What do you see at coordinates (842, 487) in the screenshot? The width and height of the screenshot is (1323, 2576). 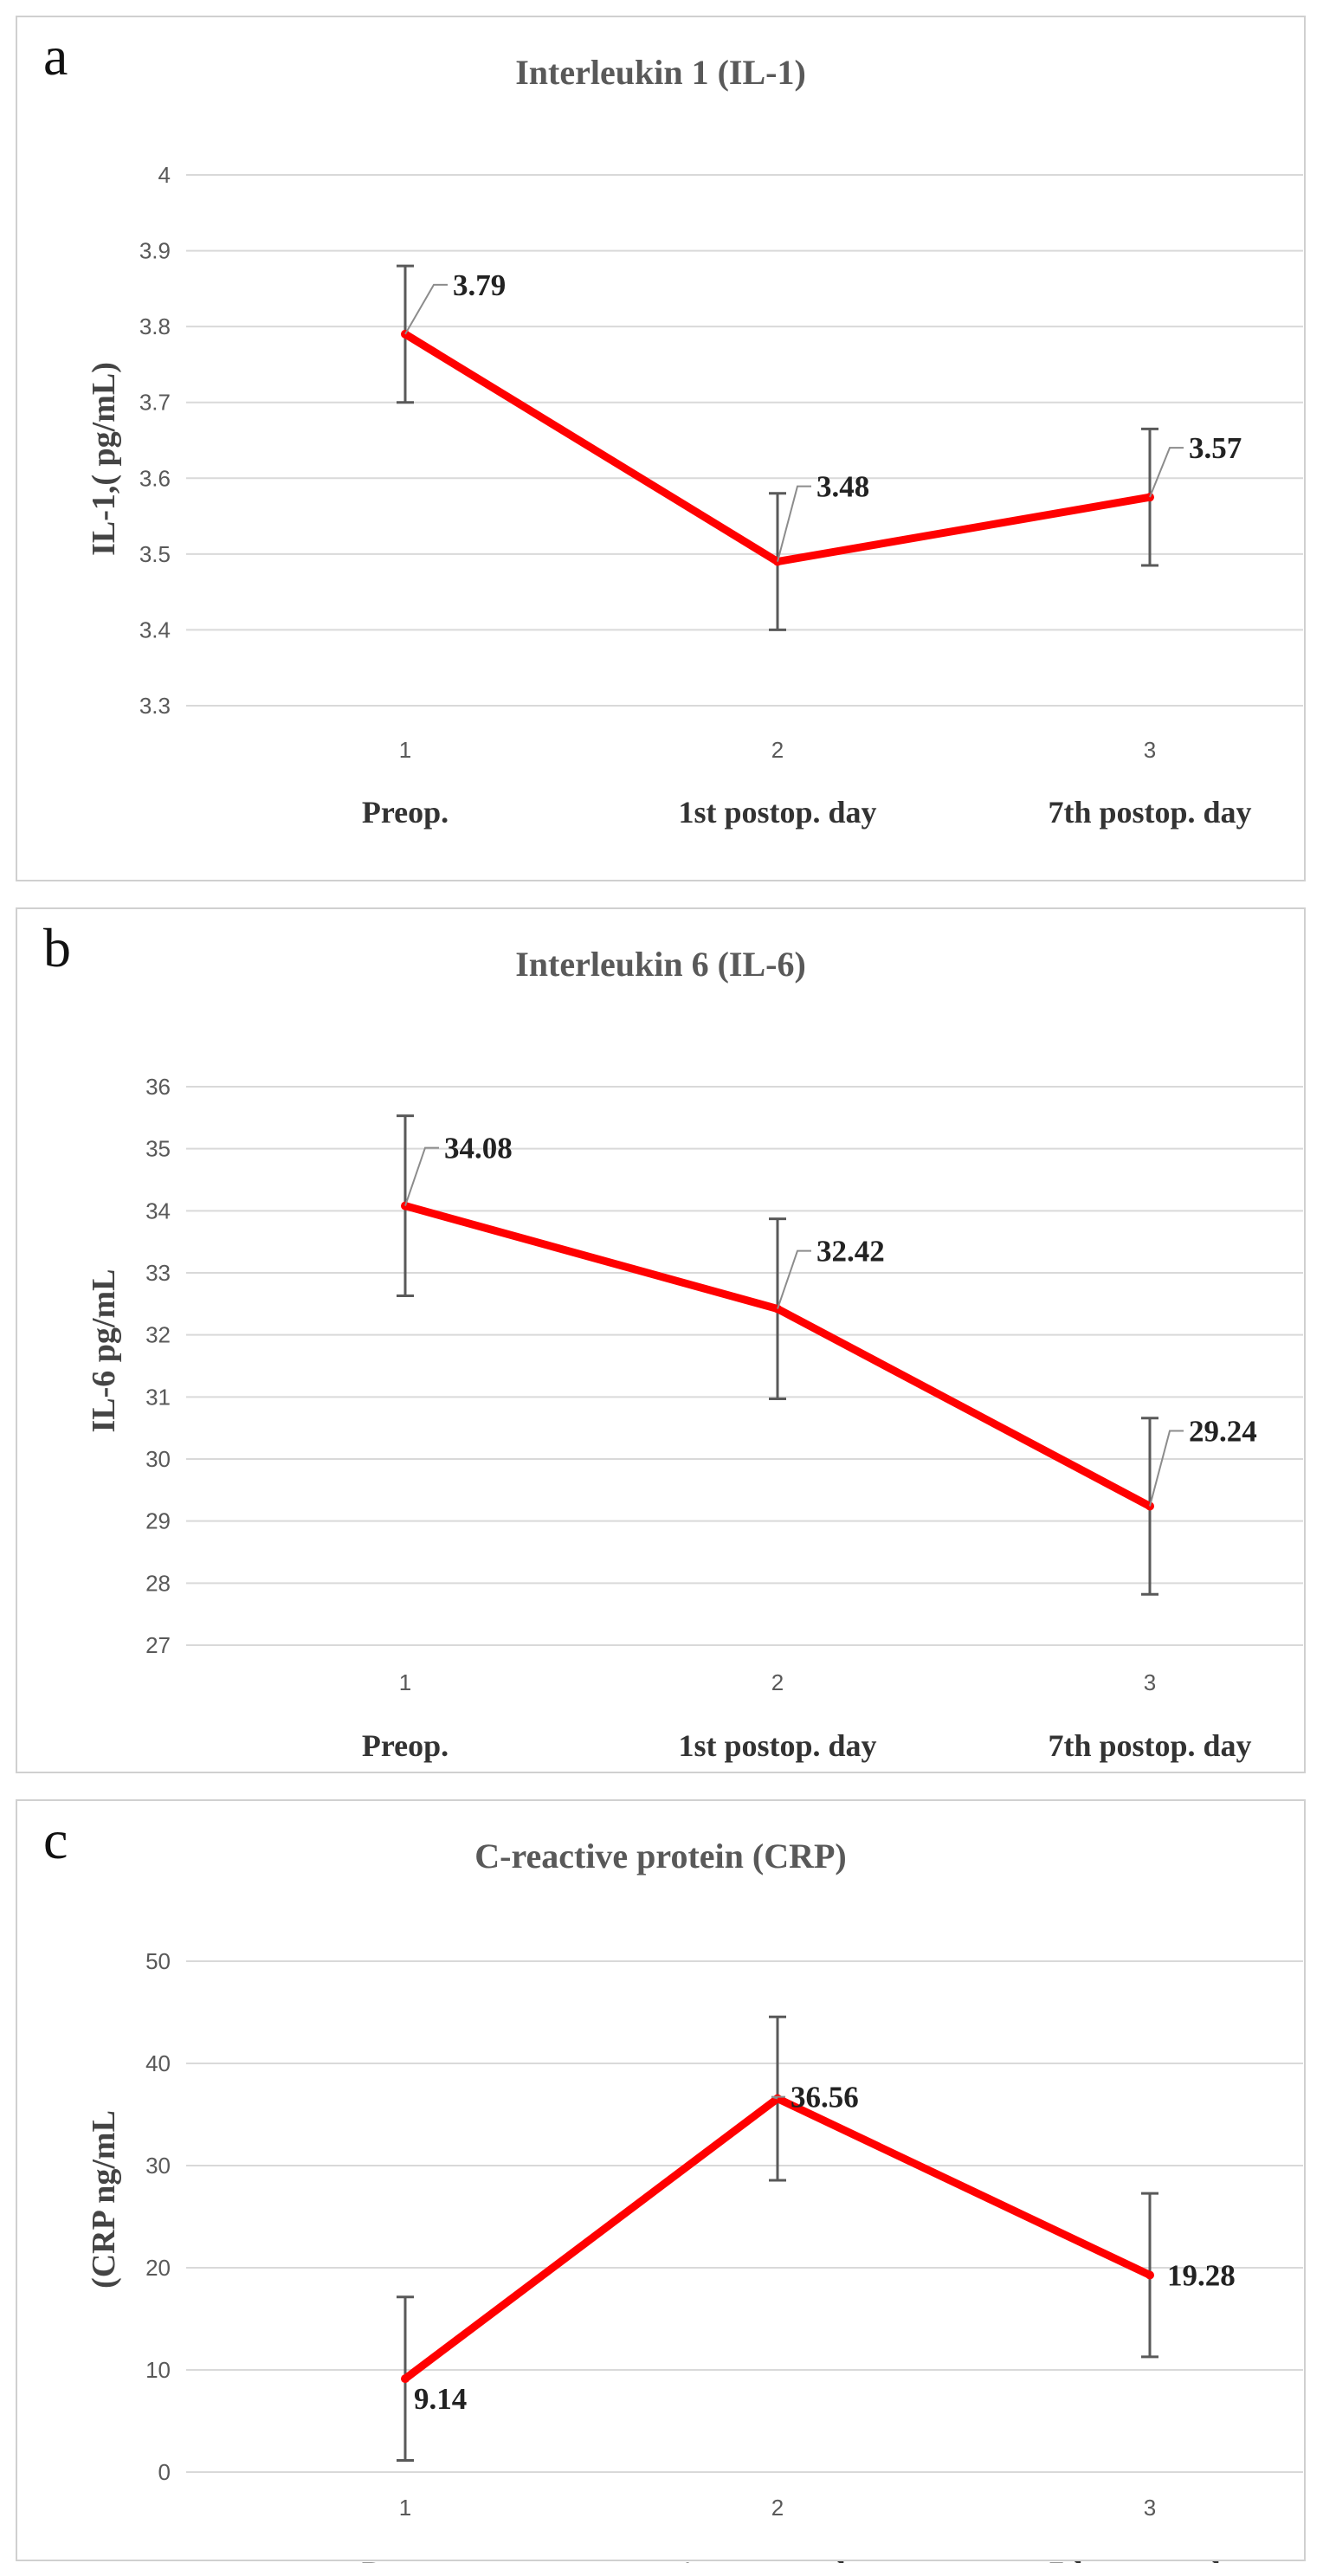 I see `data-label: 3.48` at bounding box center [842, 487].